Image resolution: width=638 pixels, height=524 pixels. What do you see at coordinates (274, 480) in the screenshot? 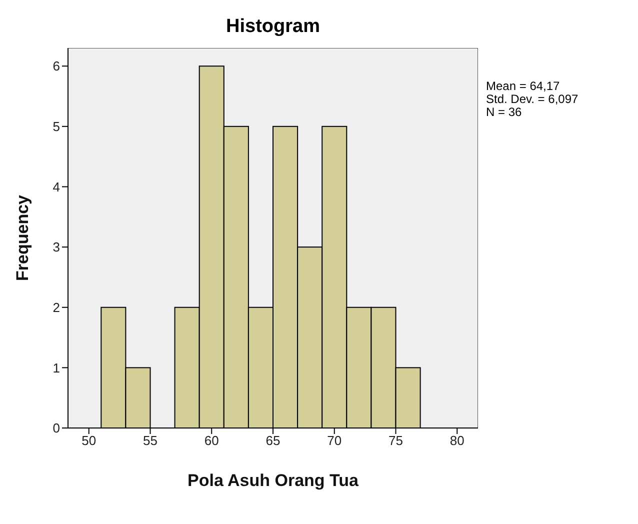
I see `x-axis-title: Pola Asuh Orang Tua` at bounding box center [274, 480].